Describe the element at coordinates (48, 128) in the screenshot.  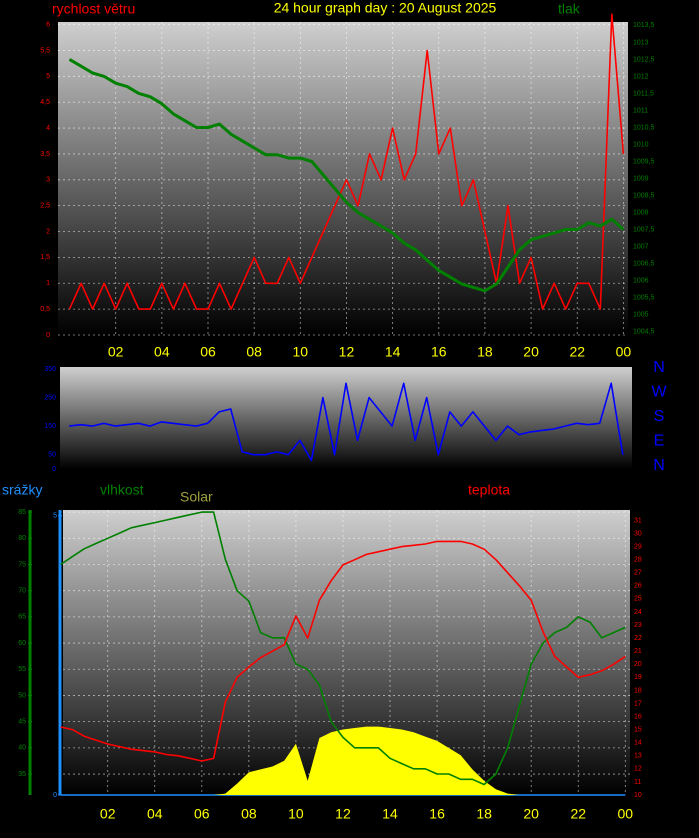
I see `y-tick-label: 4` at that location.